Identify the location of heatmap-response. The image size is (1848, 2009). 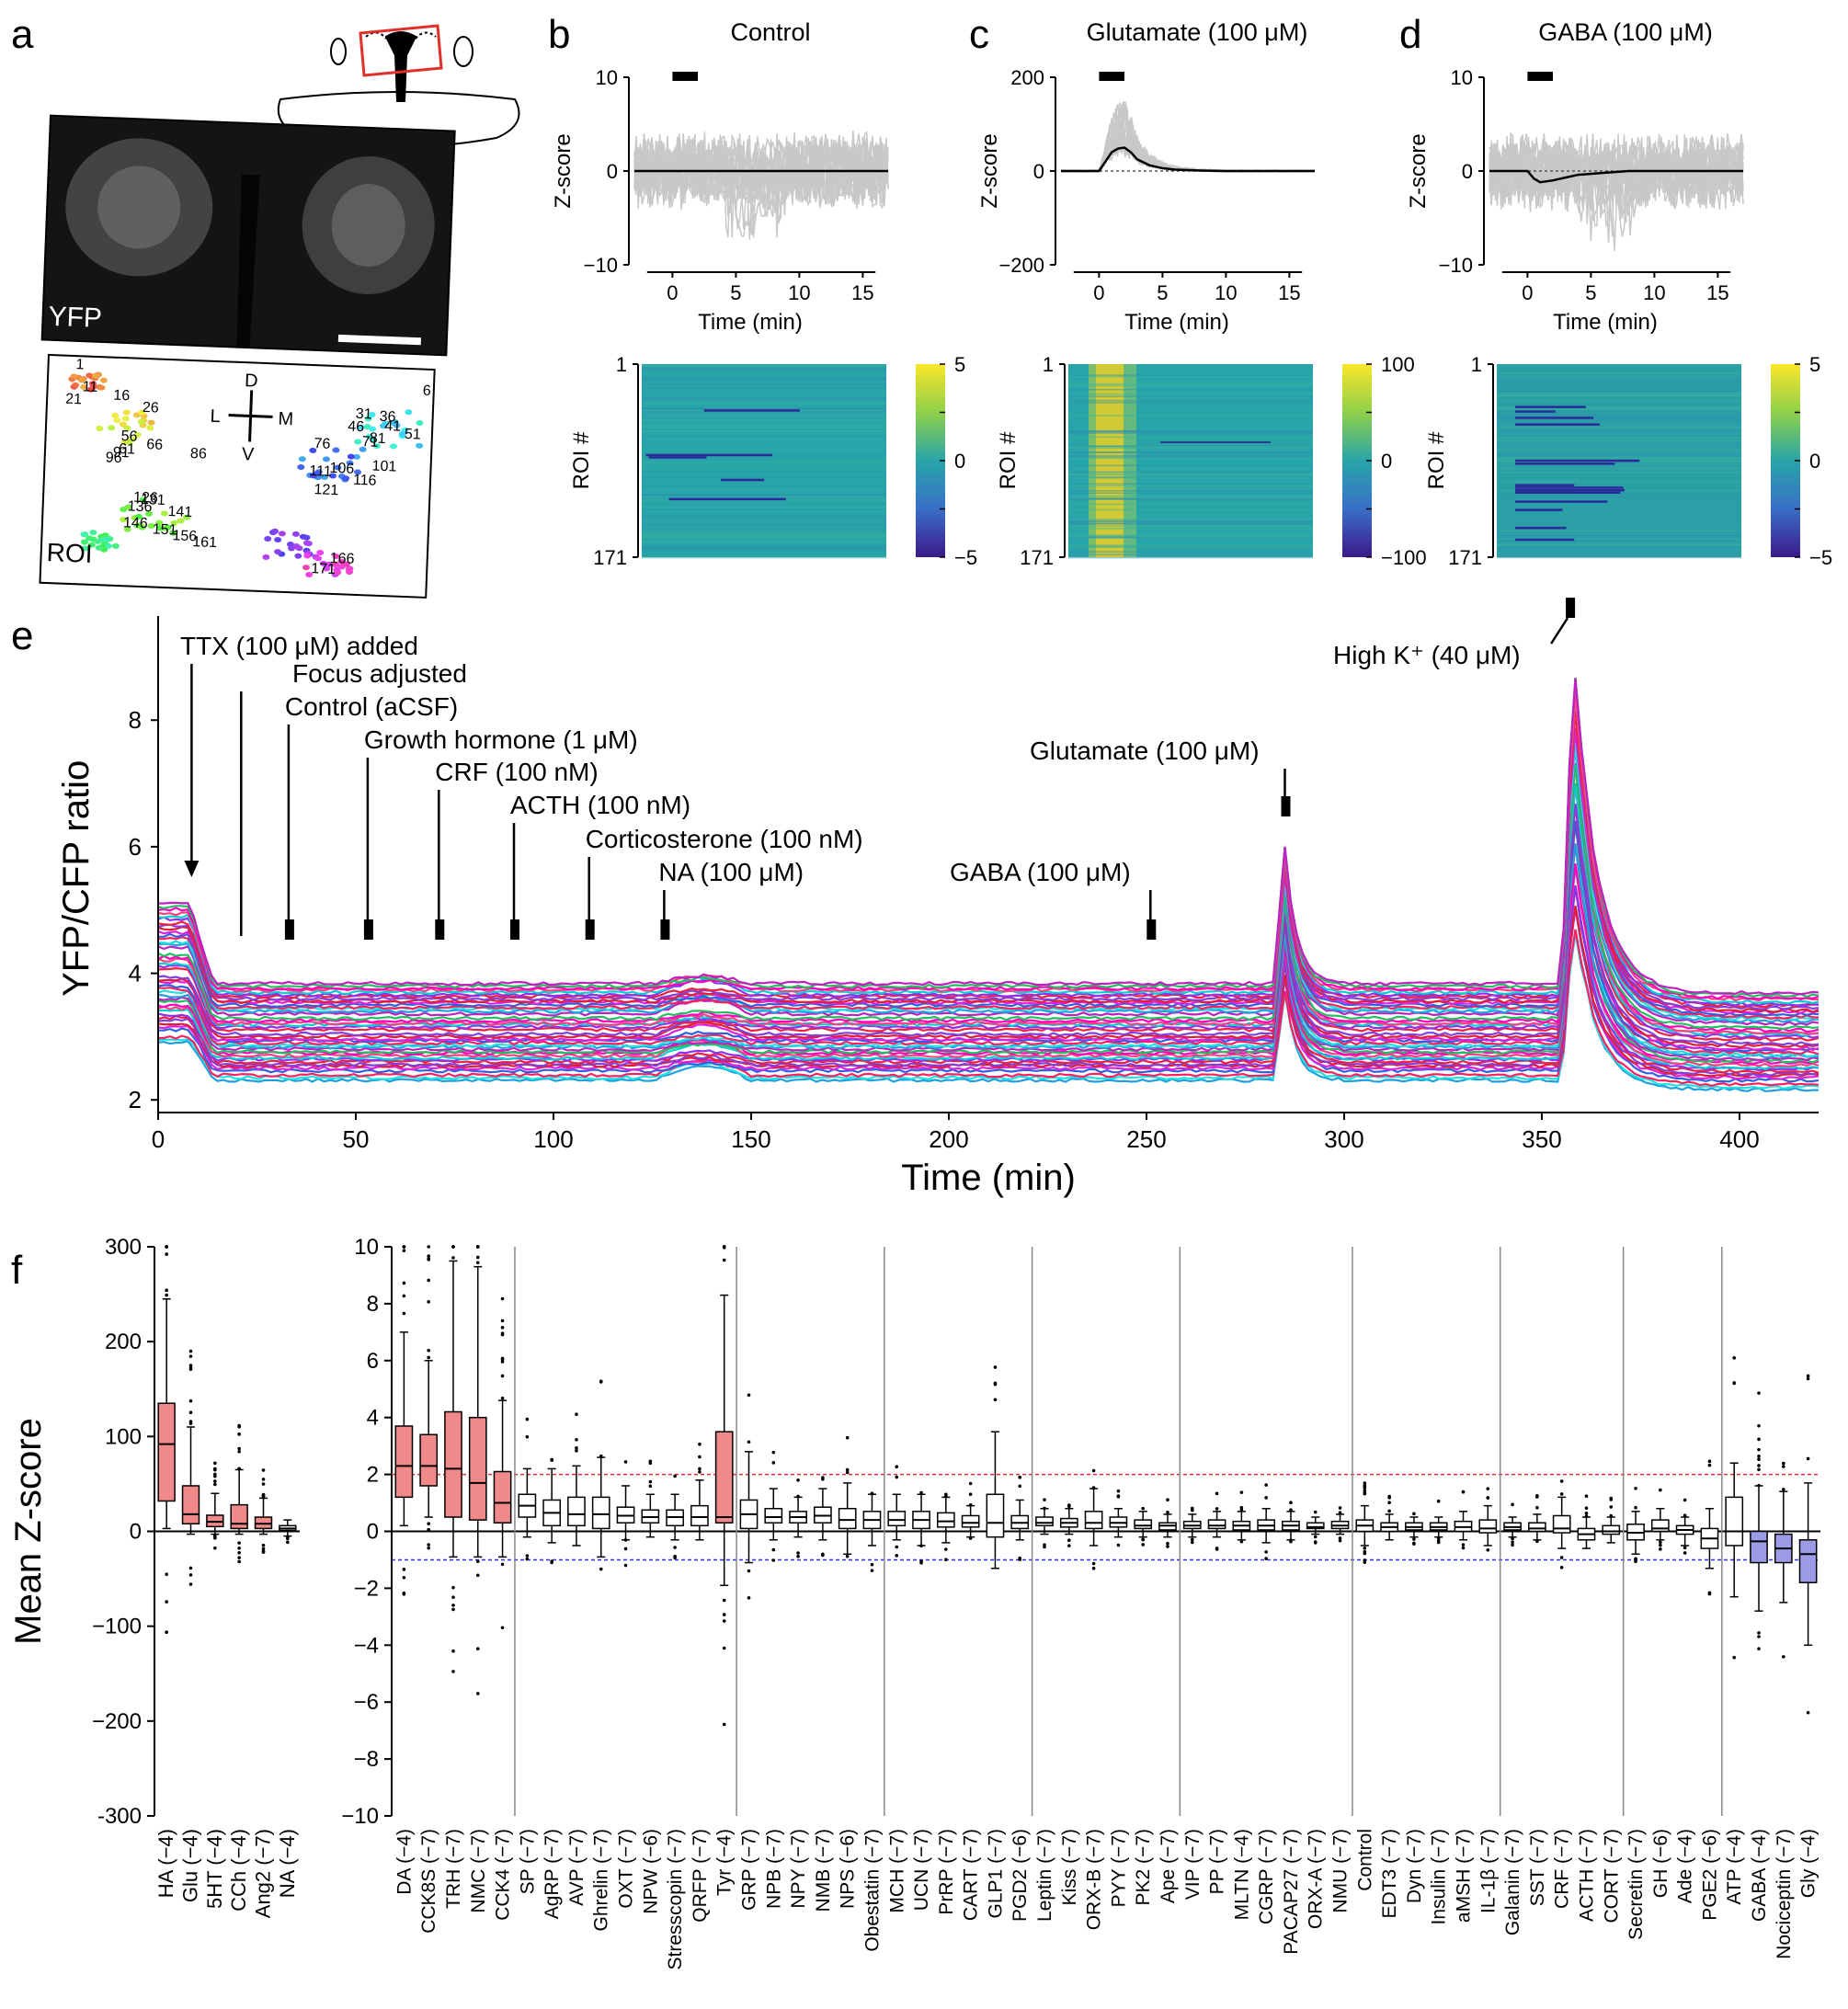
(1130, 460).